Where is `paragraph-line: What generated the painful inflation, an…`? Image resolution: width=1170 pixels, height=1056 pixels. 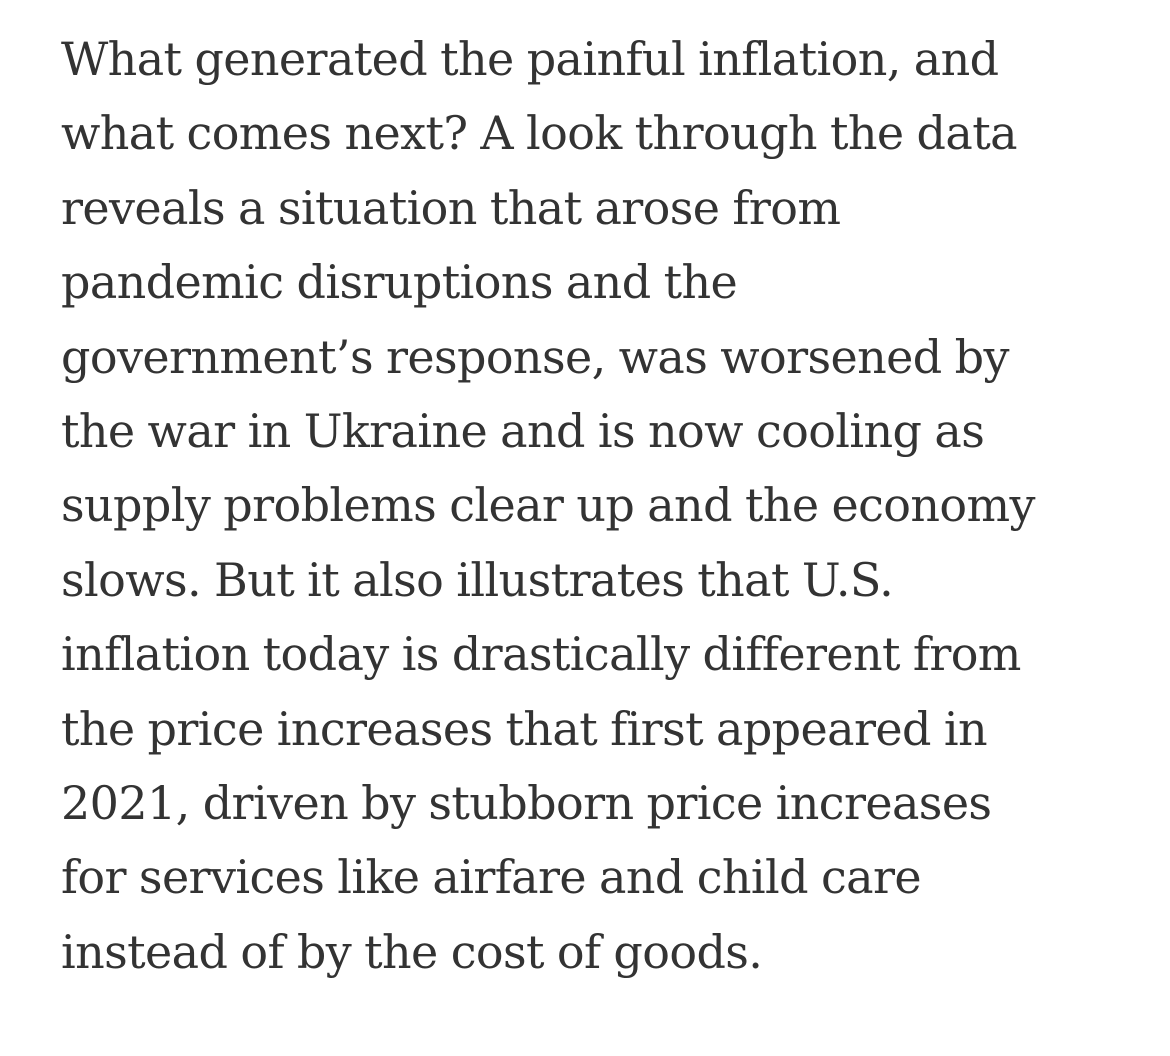
paragraph-line: What generated the painful inflation, an… is located at coordinates (530, 59).